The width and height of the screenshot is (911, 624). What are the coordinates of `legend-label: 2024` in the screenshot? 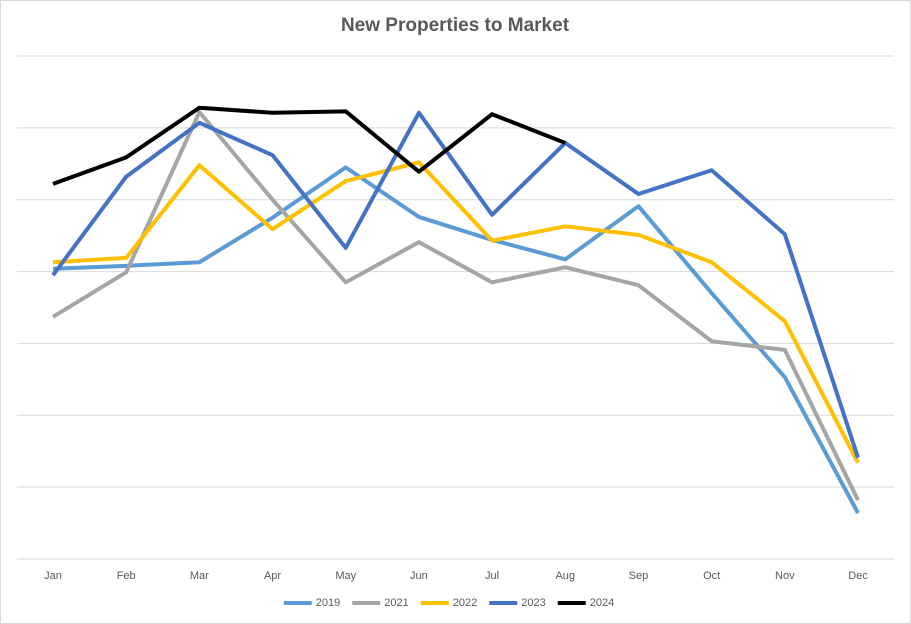 It's located at (602, 603).